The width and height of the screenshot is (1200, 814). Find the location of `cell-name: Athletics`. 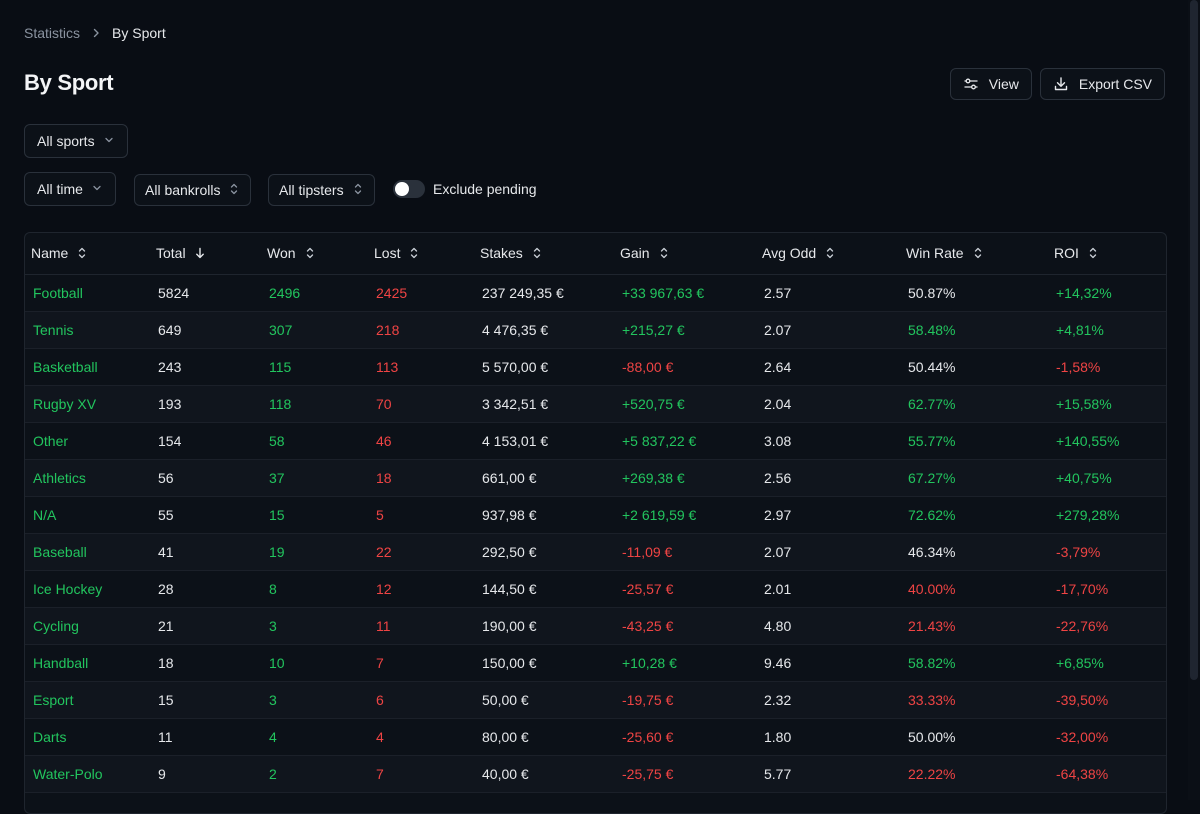

cell-name: Athletics is located at coordinates (87, 478).